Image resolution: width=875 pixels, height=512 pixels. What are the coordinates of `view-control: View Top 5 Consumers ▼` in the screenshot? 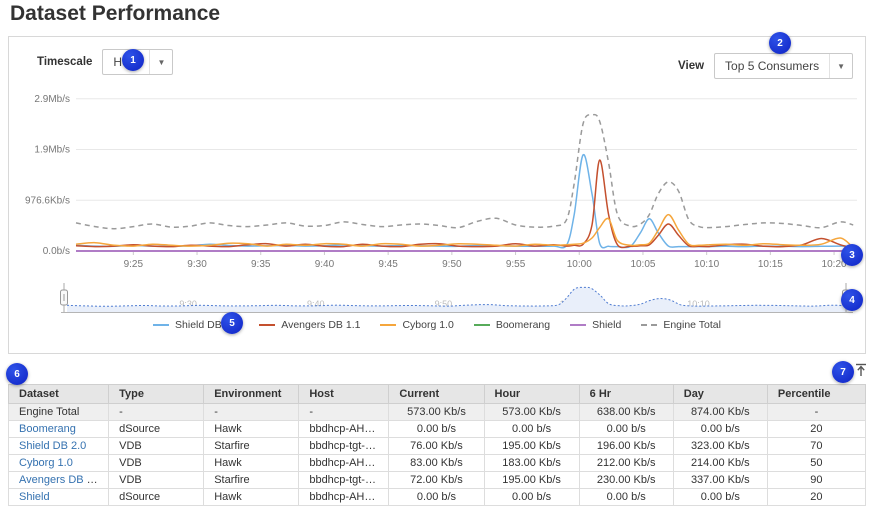 It's located at (765, 66).